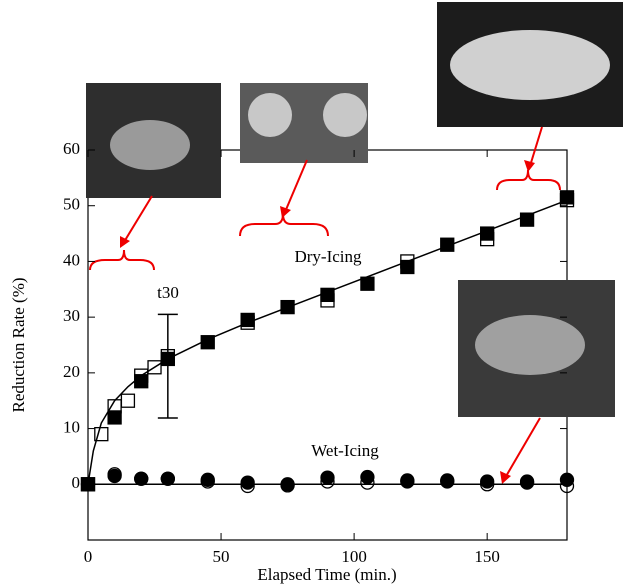  What do you see at coordinates (168, 292) in the screenshot?
I see `annotation: t30` at bounding box center [168, 292].